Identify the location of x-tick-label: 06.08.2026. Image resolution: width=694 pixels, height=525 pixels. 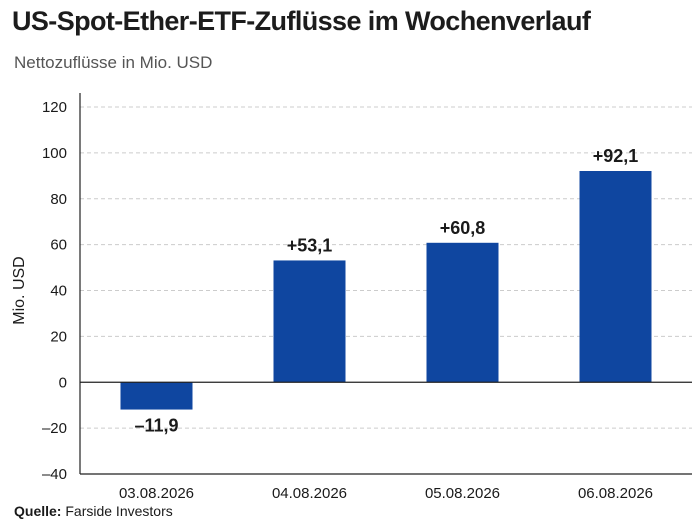
(615, 492).